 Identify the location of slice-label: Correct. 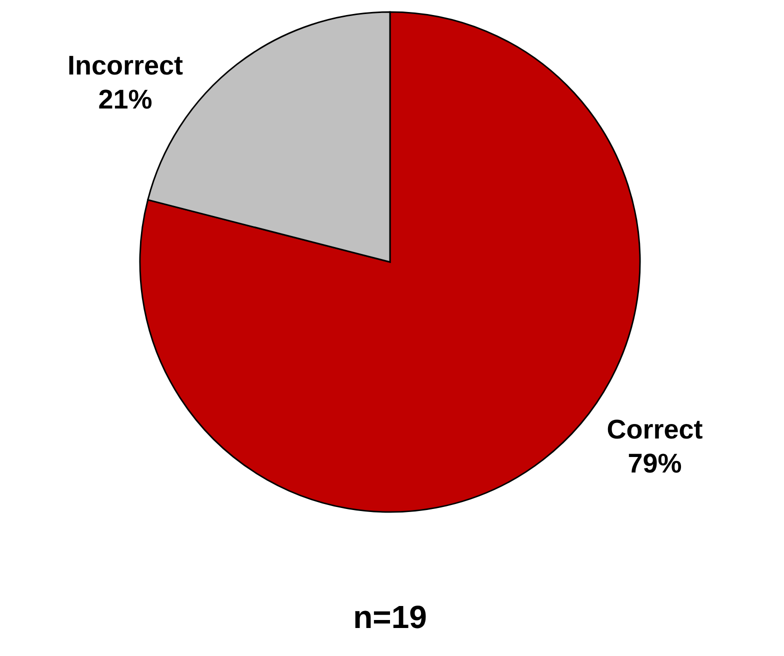
(654, 429).